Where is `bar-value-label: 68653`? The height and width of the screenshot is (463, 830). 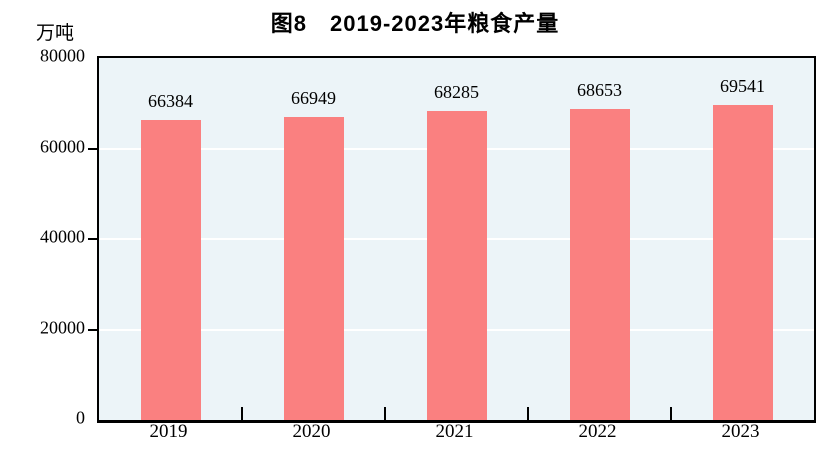 bar-value-label: 68653 is located at coordinates (599, 90).